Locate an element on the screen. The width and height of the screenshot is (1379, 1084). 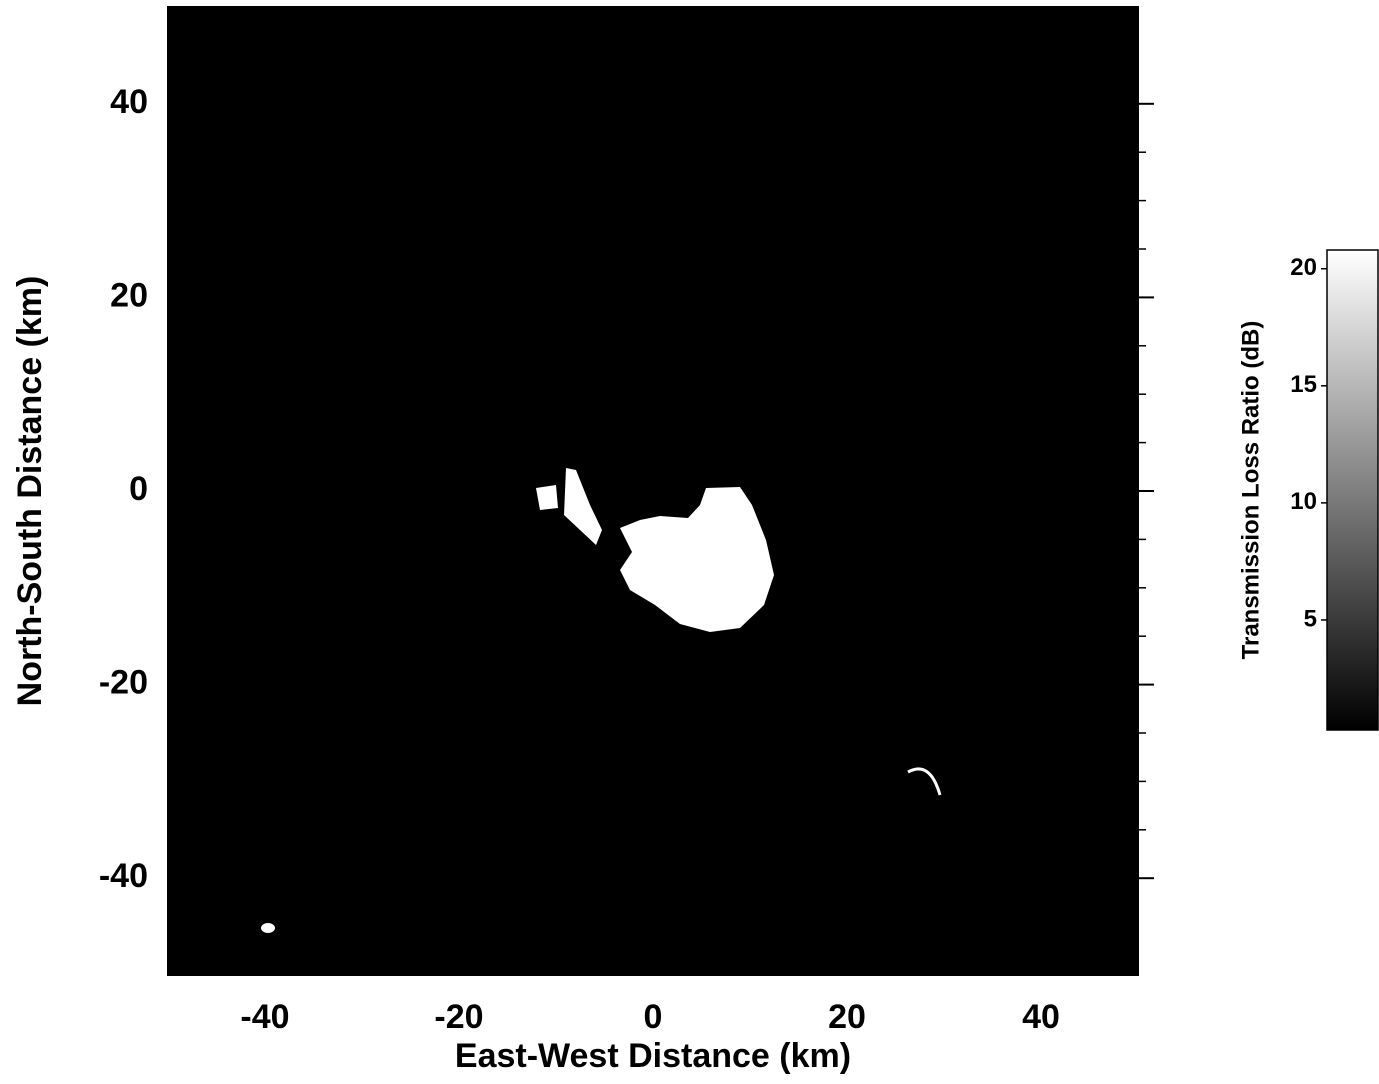
colorbar-title: Transmission Loss Ratio (dB) is located at coordinates (1250, 490).